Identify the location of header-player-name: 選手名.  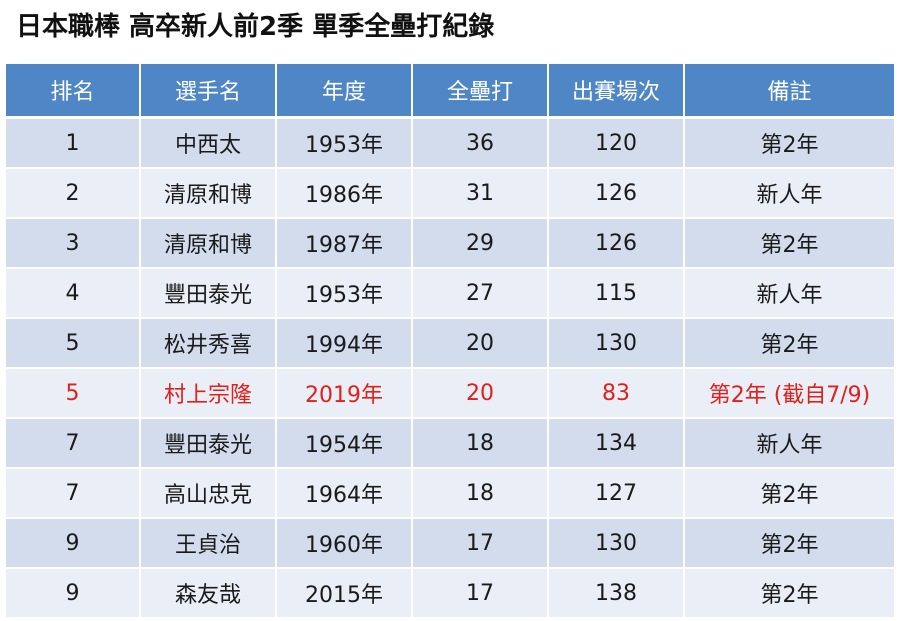
(209, 91).